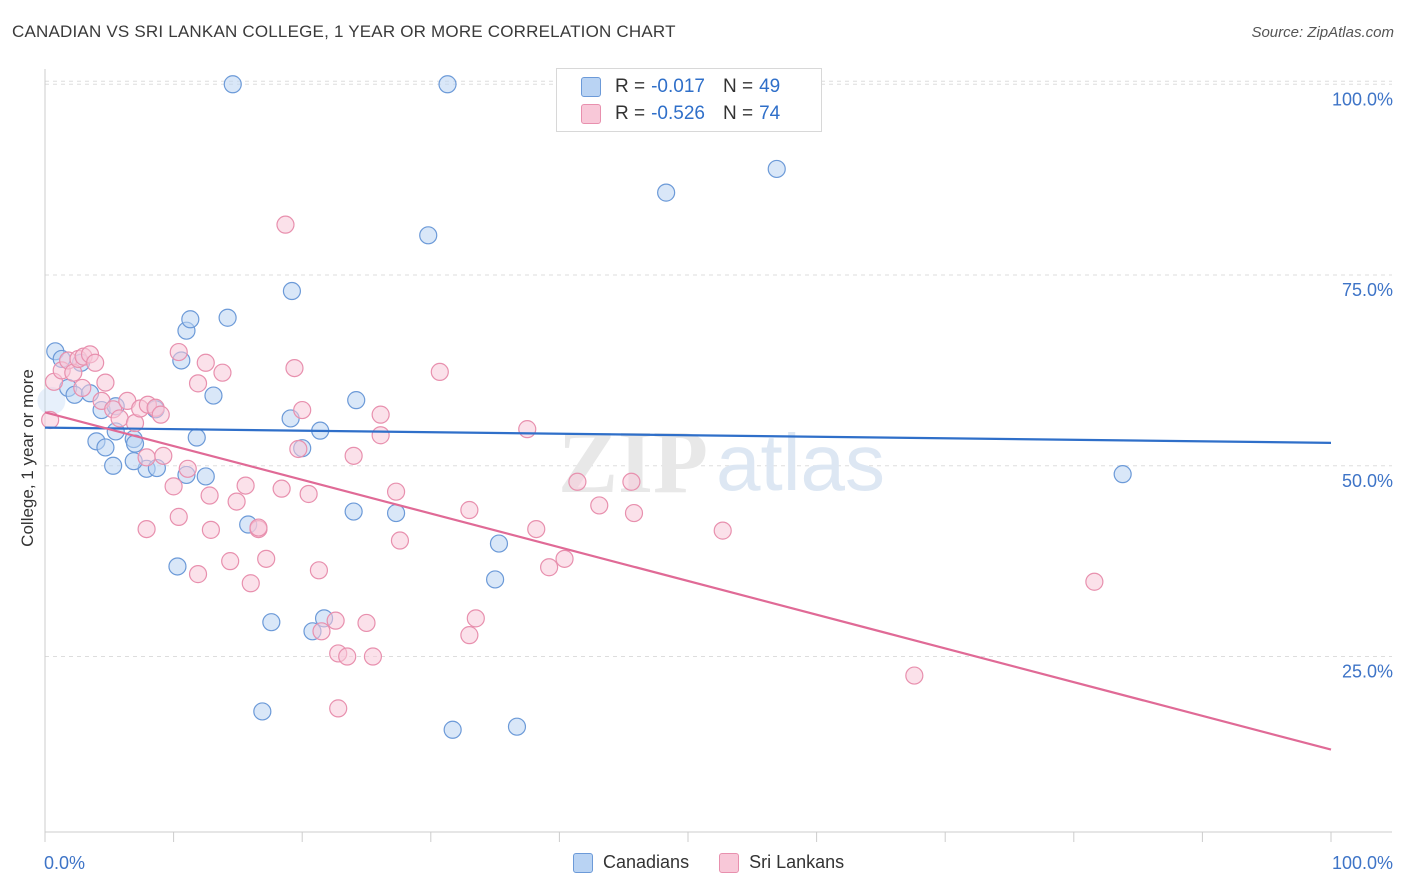 The width and height of the screenshot is (1406, 892). I want to click on legend-item-canadians: Canadians, so click(631, 862).